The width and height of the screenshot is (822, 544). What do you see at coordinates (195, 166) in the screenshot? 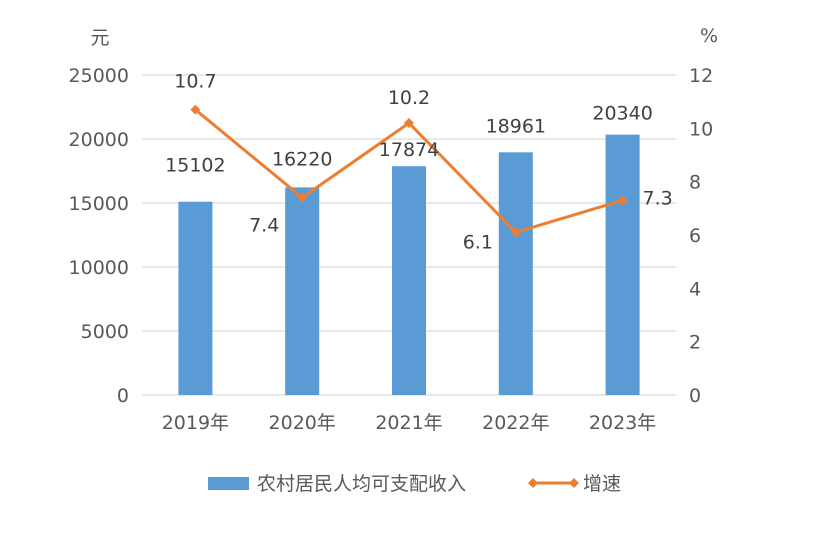
I see `bar-value-label: 15102` at bounding box center [195, 166].